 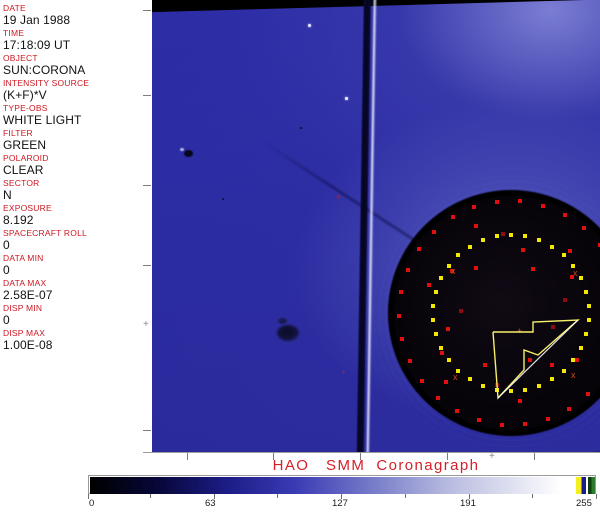 What do you see at coordinates (342, 484) in the screenshot?
I see `colorbar` at bounding box center [342, 484].